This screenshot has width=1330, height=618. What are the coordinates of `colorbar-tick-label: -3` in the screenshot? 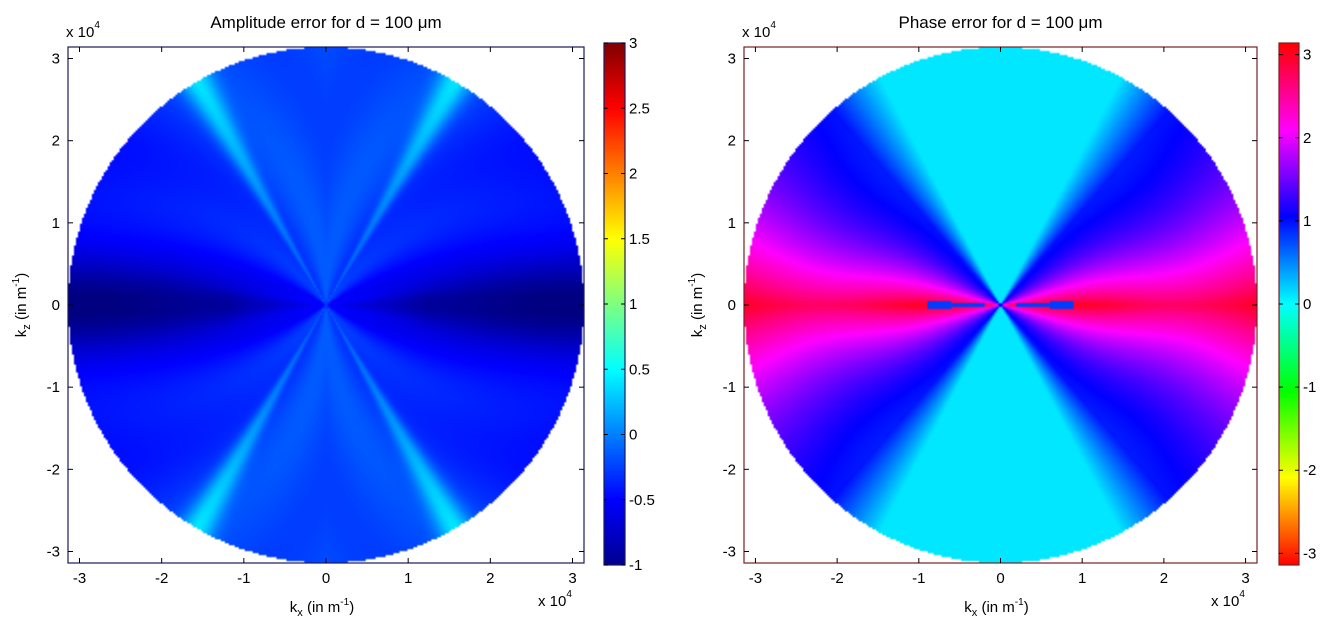 It's located at (1309, 553).